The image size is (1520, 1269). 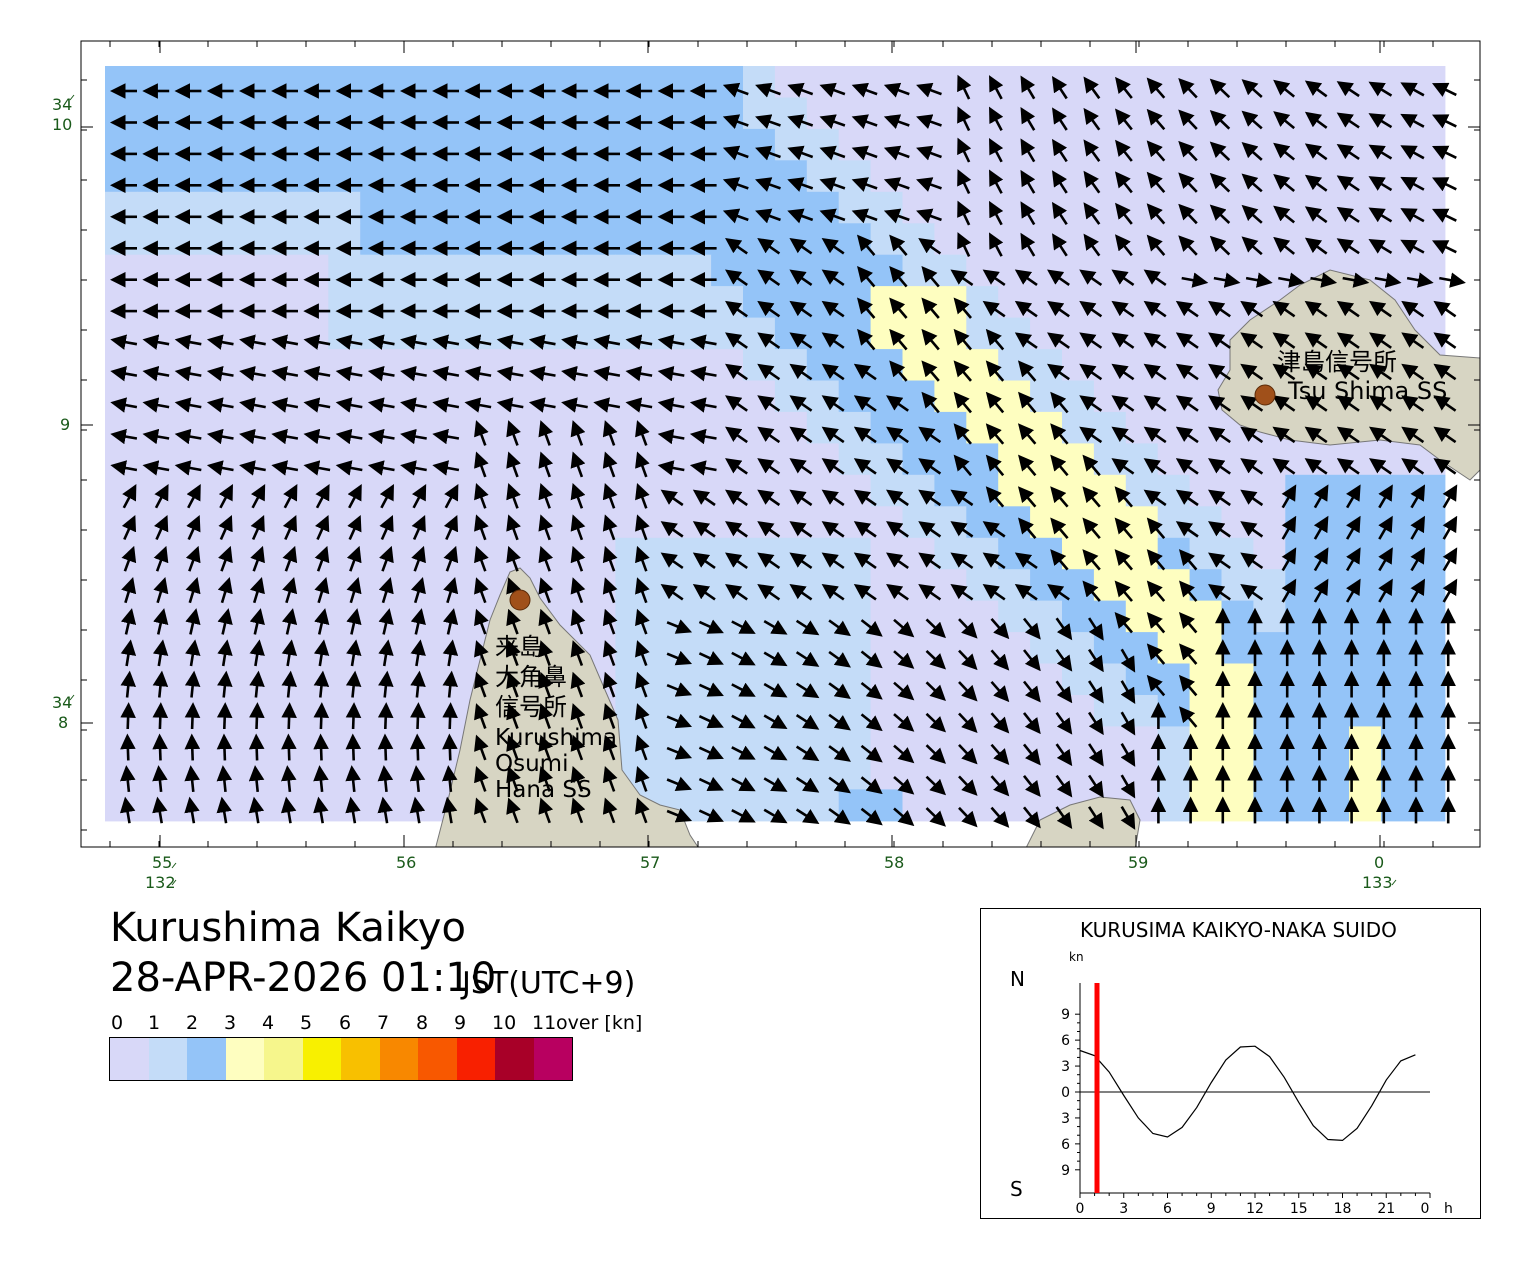 What do you see at coordinates (1065, 1041) in the screenshot?
I see `tide-y-tick: 6` at bounding box center [1065, 1041].